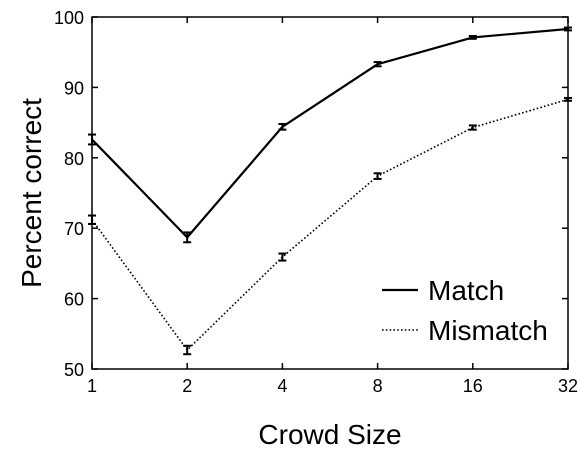  What do you see at coordinates (74, 370) in the screenshot?
I see `y-tick-label: 50` at bounding box center [74, 370].